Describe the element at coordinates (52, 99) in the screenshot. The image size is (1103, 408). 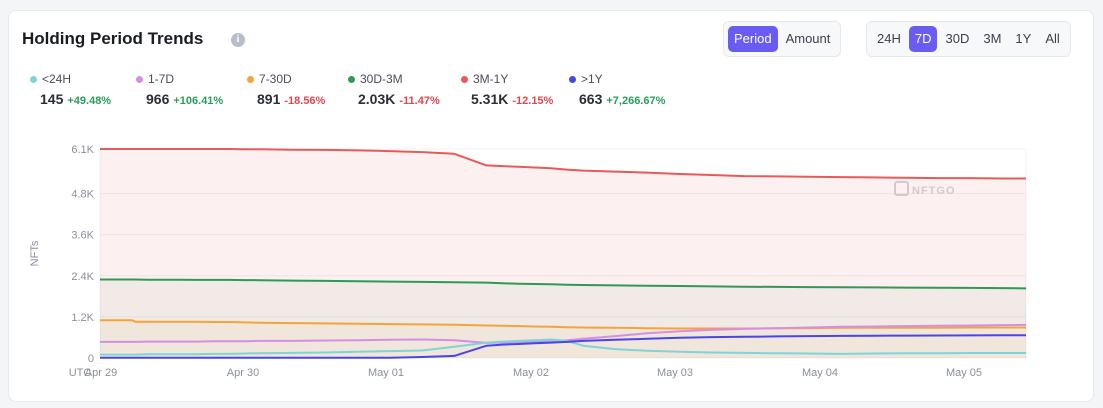
I see `legend-value: 145` at that location.